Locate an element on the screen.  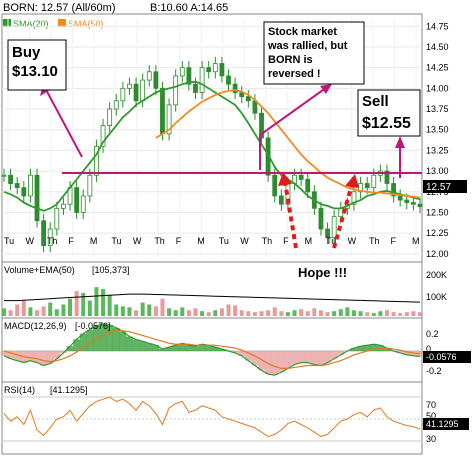
price-tick-2: 12.50 is located at coordinates (437, 212).